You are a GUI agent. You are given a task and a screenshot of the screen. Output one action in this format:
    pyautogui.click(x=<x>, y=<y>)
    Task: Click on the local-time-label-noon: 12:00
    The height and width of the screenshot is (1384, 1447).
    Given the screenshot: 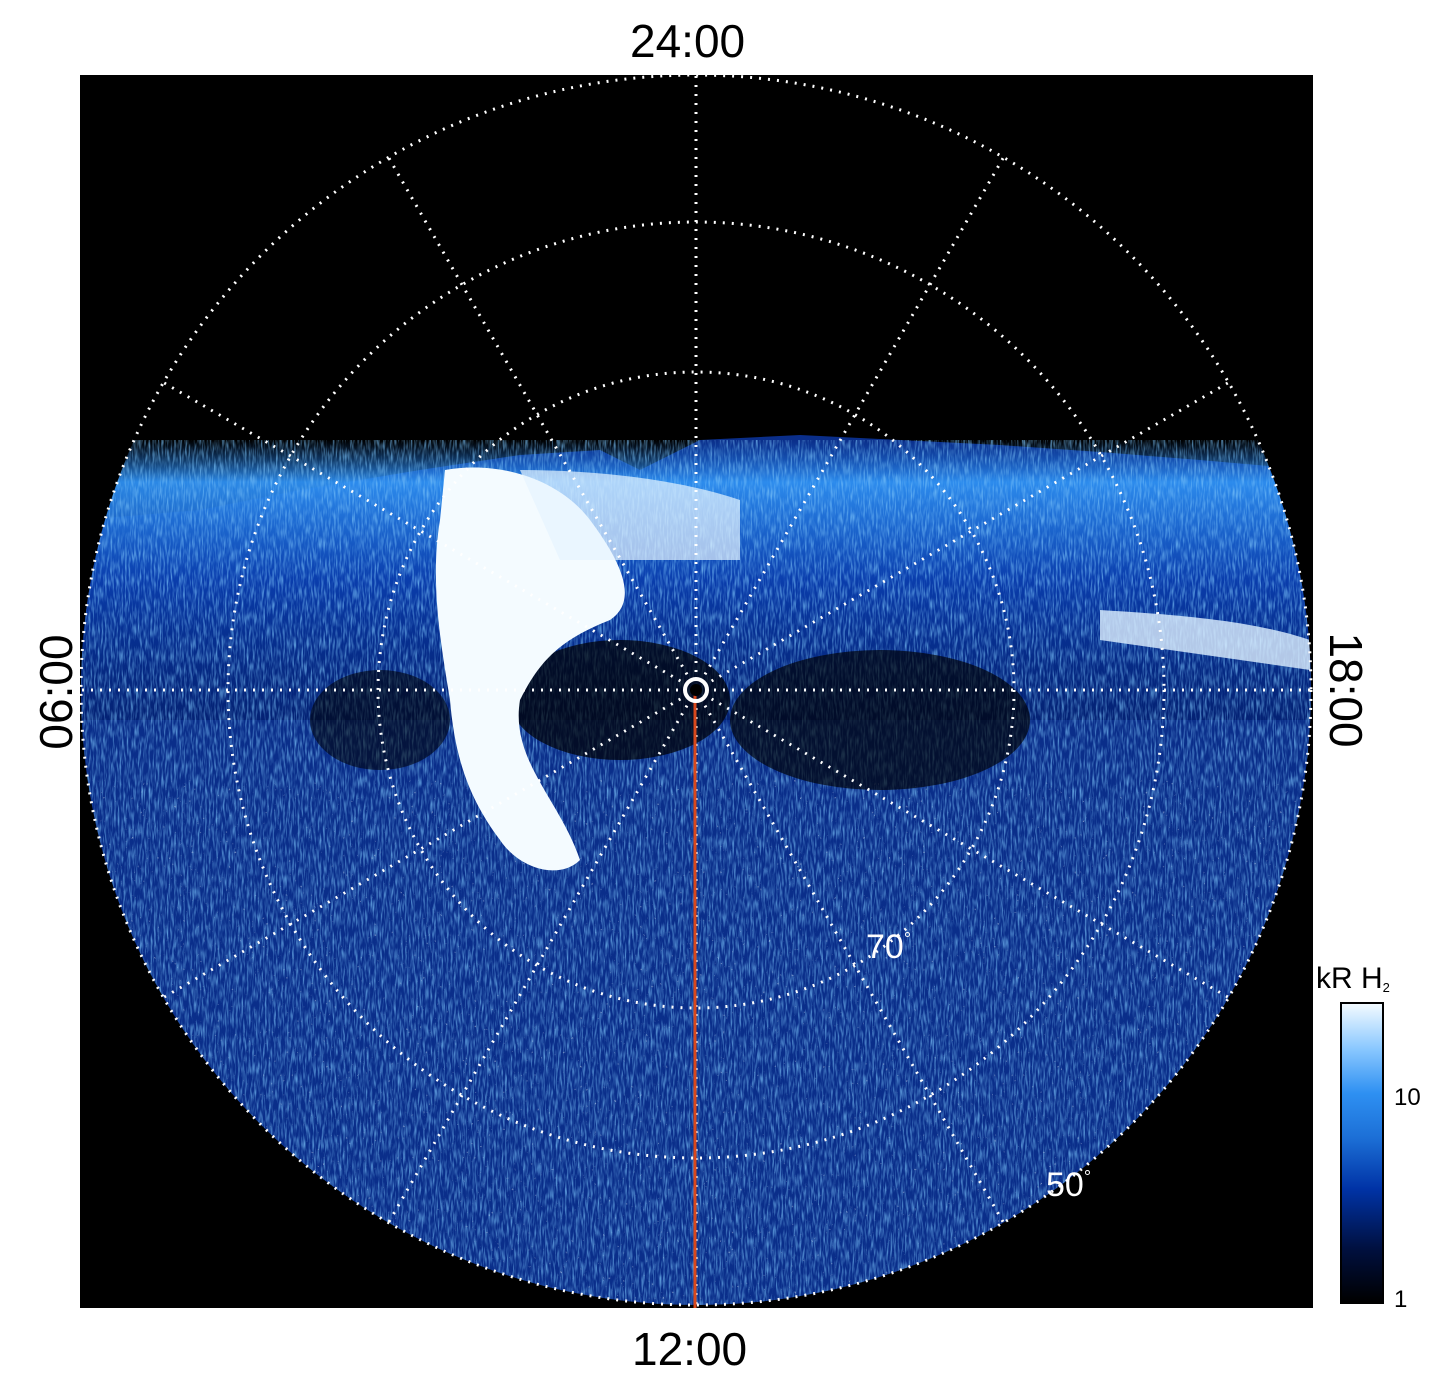 What is the action you would take?
    pyautogui.click(x=690, y=1349)
    